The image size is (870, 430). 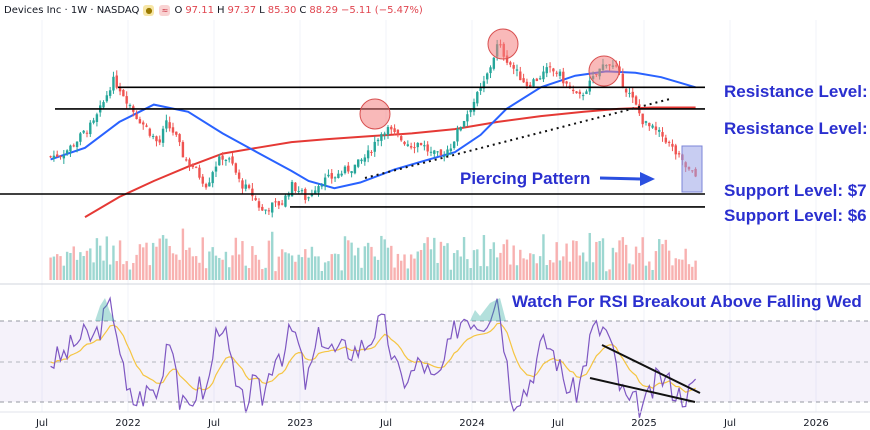 I want to click on rsi-ma-line, so click(x=373, y=357).